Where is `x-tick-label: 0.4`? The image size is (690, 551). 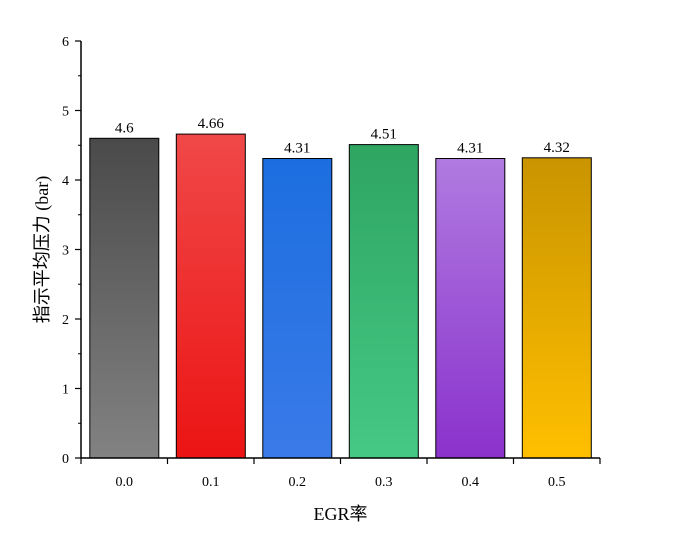
x-tick-label: 0.4 is located at coordinates (471, 482).